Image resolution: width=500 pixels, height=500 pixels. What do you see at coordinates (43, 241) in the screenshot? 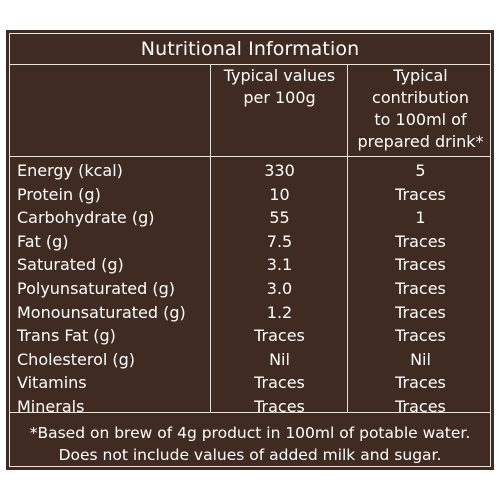
I see `nutrient-name: Fat (g)` at bounding box center [43, 241].